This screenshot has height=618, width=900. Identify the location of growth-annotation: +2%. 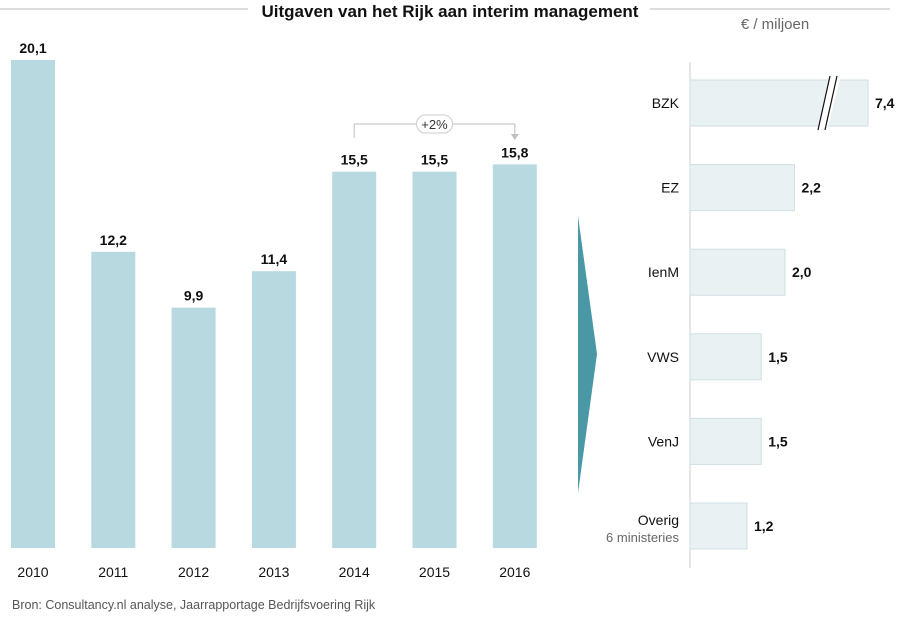
(436, 127).